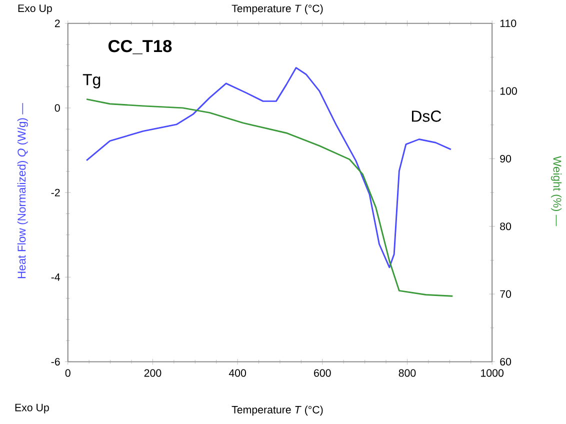 This screenshot has width=566, height=424. I want to click on y-tick-label: 0, so click(57, 108).